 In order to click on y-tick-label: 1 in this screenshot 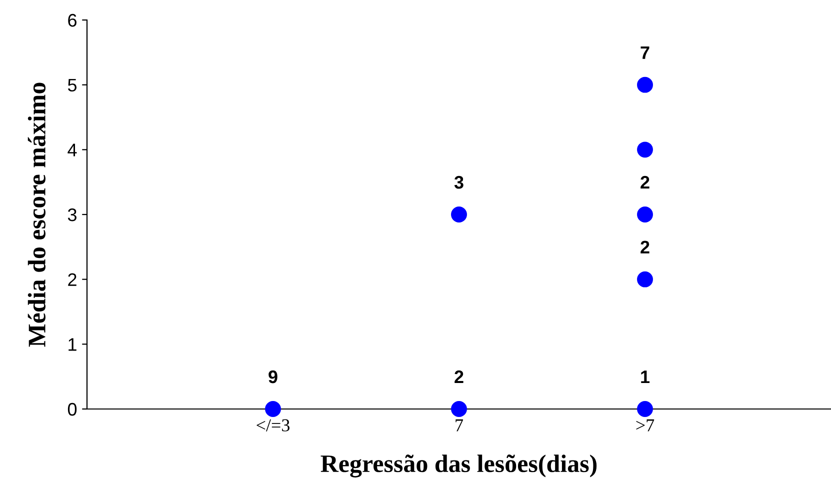, I will do `click(72, 344)`.